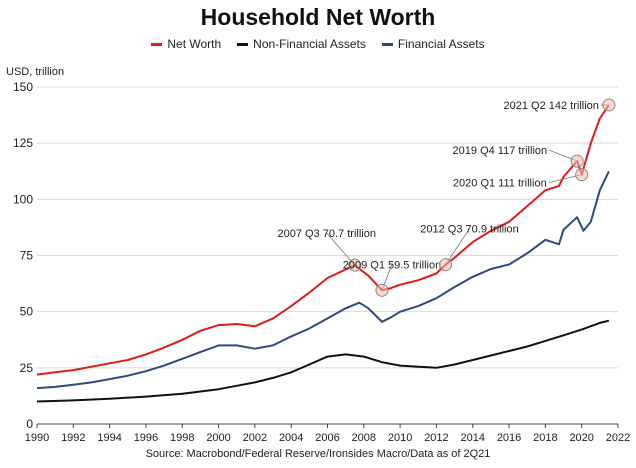 This screenshot has width=636, height=468. I want to click on x-tick-label-2018: 2018, so click(545, 438).